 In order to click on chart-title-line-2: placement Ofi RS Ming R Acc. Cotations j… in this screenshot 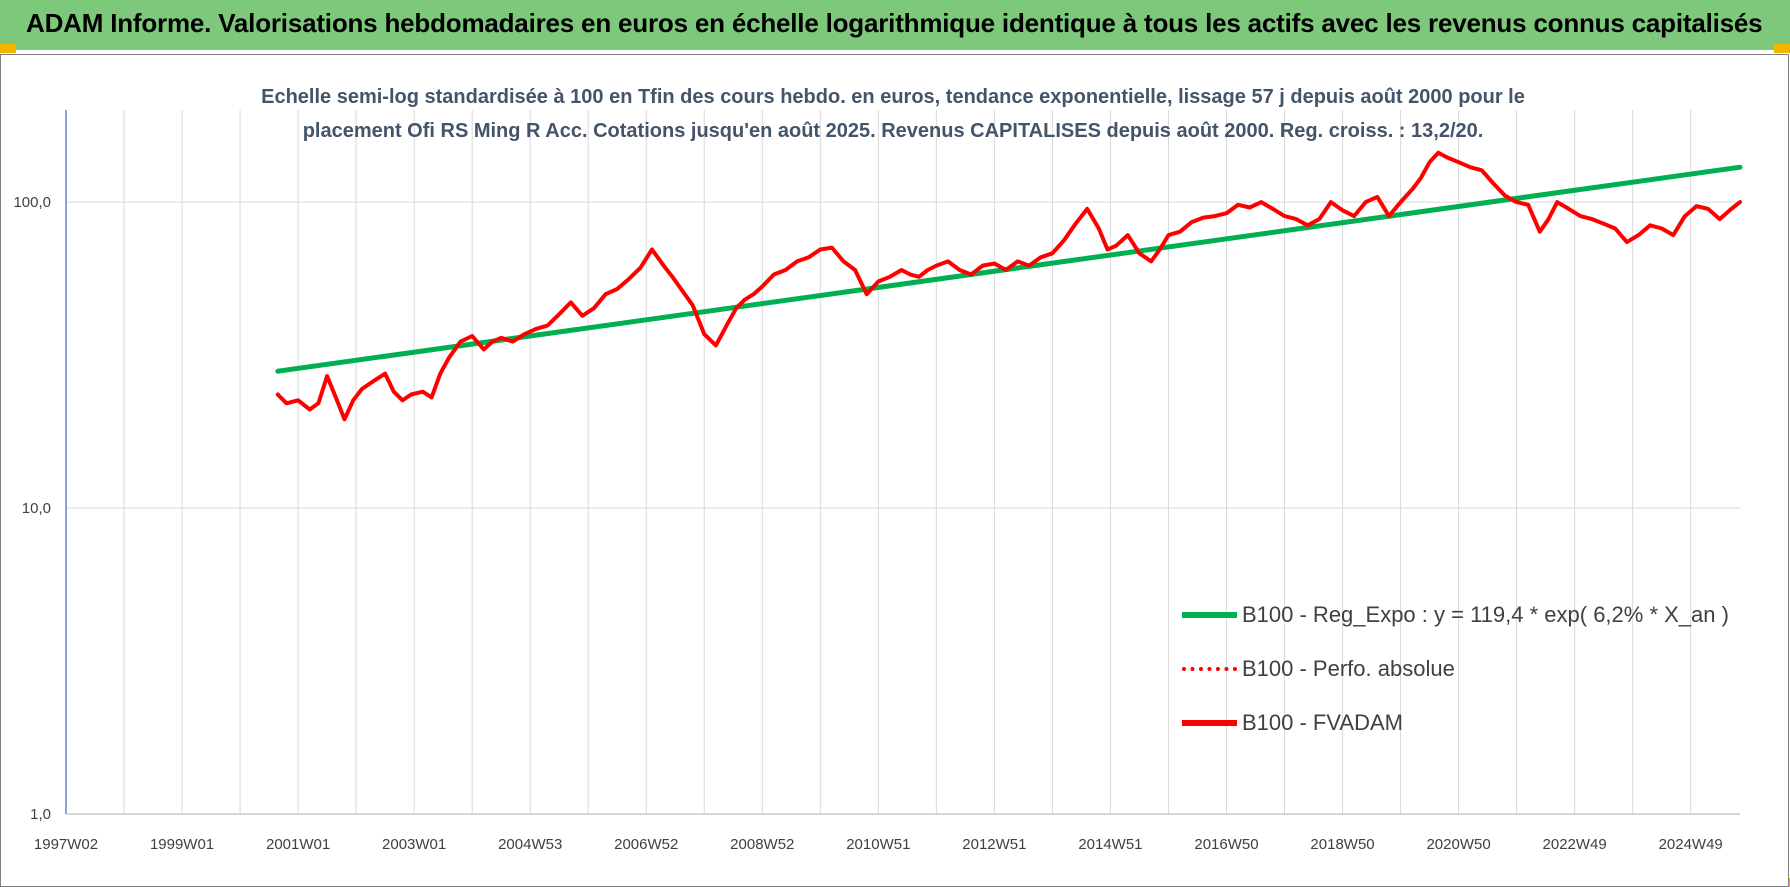, I will do `click(893, 131)`.